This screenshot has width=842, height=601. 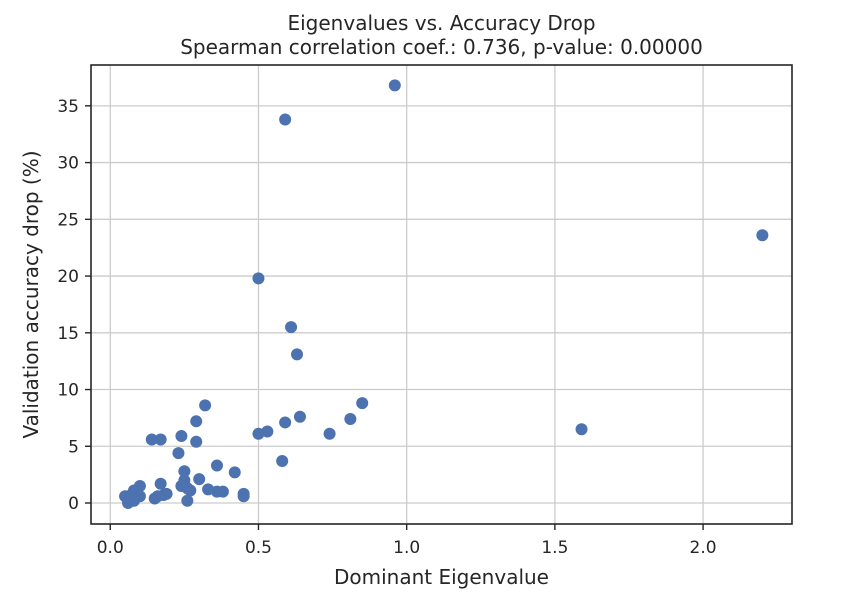 What do you see at coordinates (258, 548) in the screenshot?
I see `x-tick-label: 0.5` at bounding box center [258, 548].